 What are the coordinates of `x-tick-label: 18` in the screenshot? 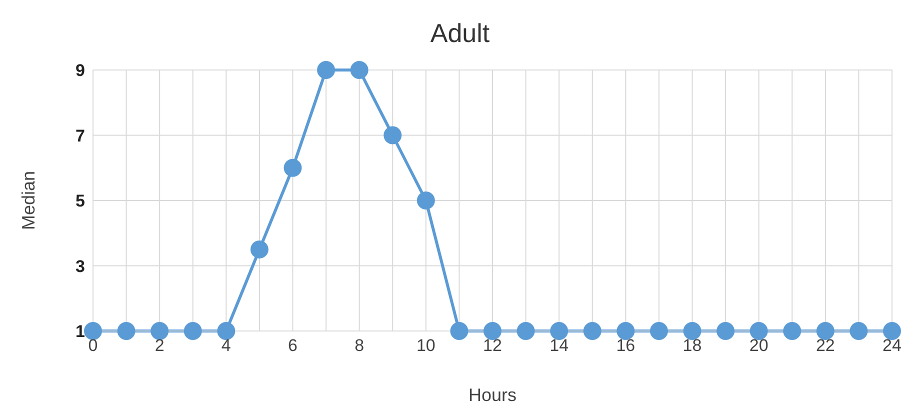 It's located at (692, 346).